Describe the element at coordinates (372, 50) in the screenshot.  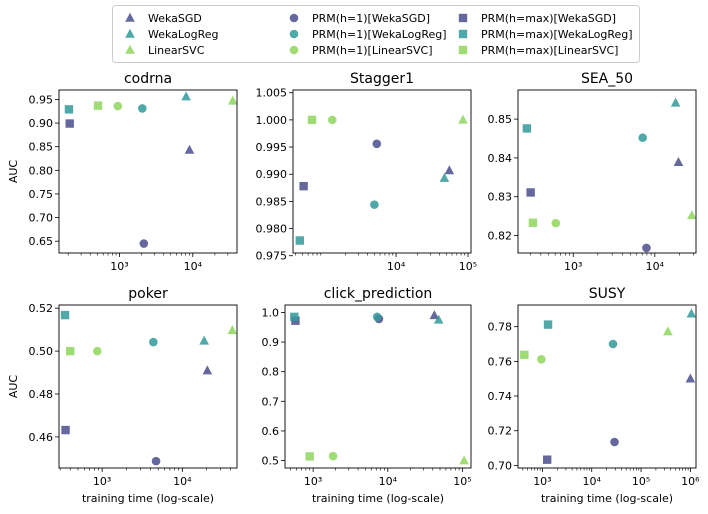
I see `legend-label: PRM(h=1)[LinearSVC]` at that location.